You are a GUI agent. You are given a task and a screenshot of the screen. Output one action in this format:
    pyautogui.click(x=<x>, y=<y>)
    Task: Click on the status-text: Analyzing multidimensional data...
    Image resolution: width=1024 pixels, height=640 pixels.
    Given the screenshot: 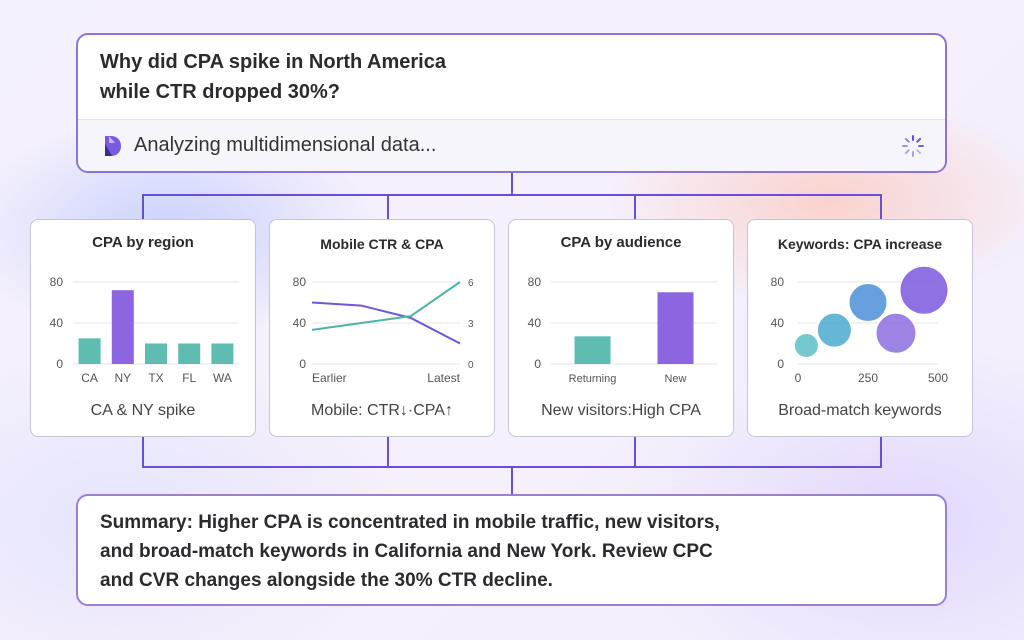 What is the action you would take?
    pyautogui.click(x=285, y=145)
    